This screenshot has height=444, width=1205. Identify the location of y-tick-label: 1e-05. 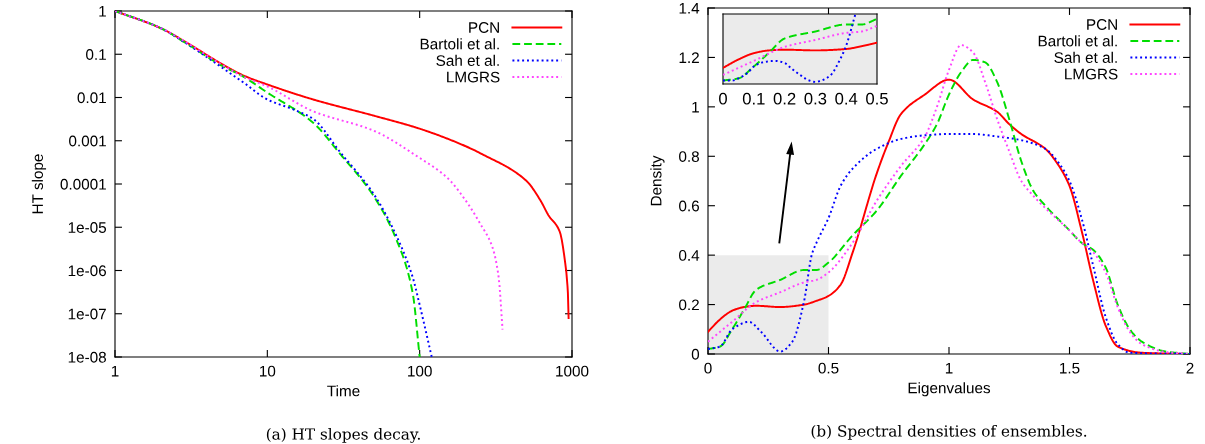
(87, 227).